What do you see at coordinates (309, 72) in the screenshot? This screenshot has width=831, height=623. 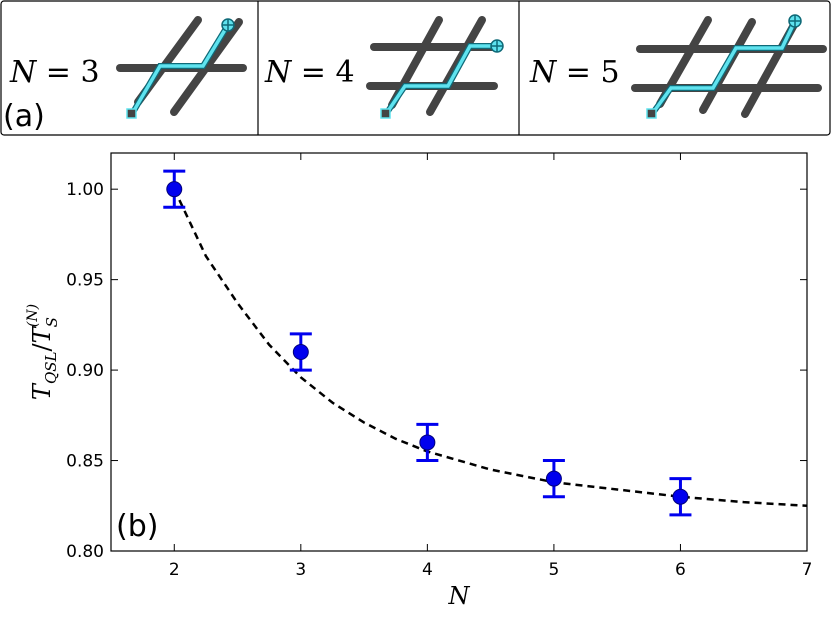 I see `subpanel-n-label: N = 4` at bounding box center [309, 72].